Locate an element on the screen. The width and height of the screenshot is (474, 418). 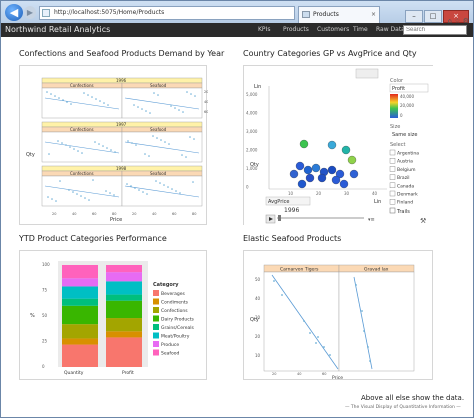
bubble-ylabel: Qty is located at coordinates (254, 165).